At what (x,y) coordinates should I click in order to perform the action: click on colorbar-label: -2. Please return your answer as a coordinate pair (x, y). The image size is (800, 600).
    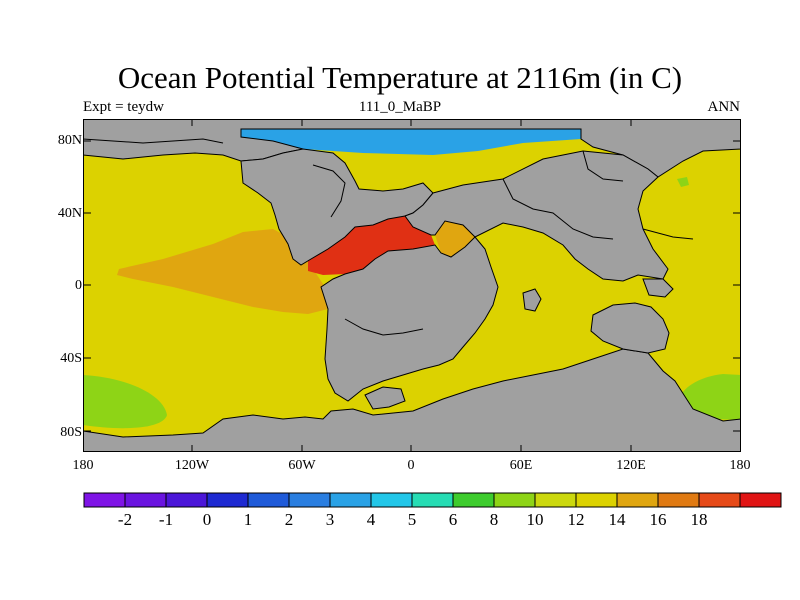
    Looking at the image, I should click on (125, 519).